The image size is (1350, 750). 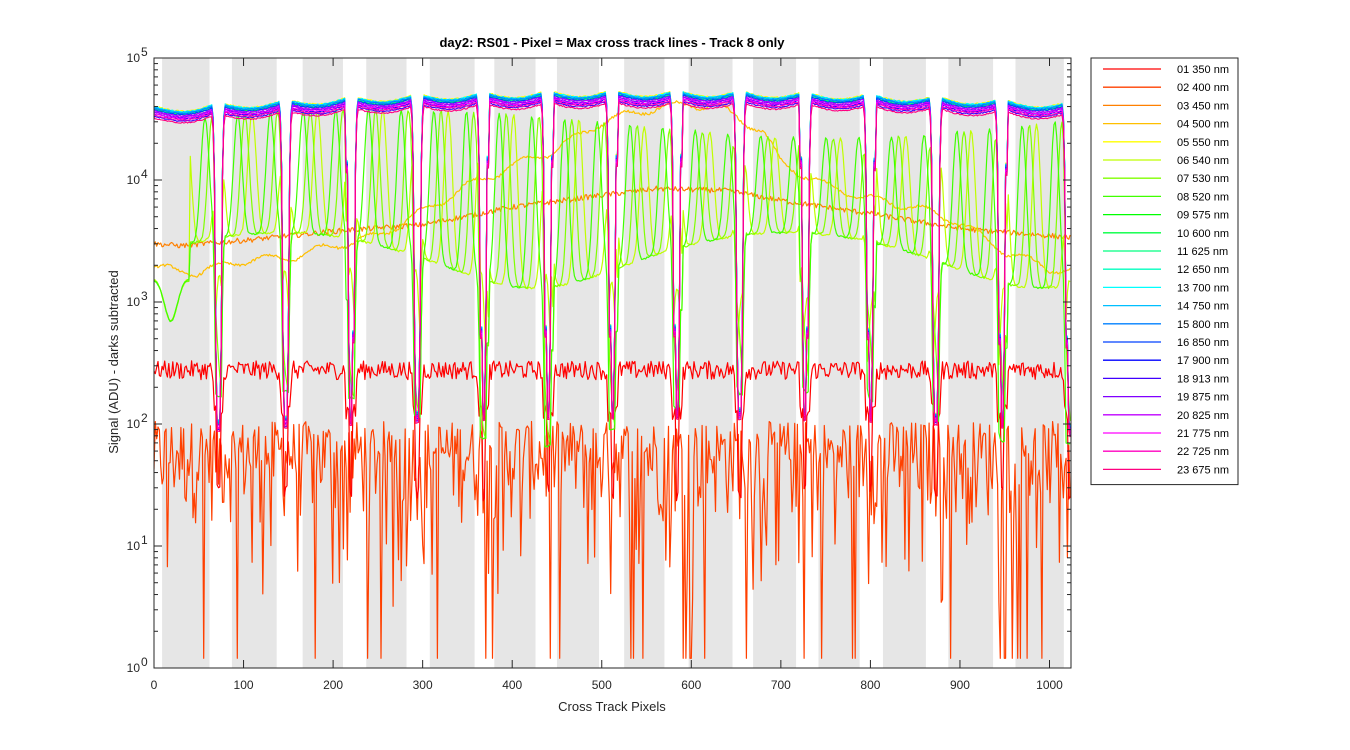 I want to click on legend-entry-label: 09 575 nm, so click(x=1203, y=216).